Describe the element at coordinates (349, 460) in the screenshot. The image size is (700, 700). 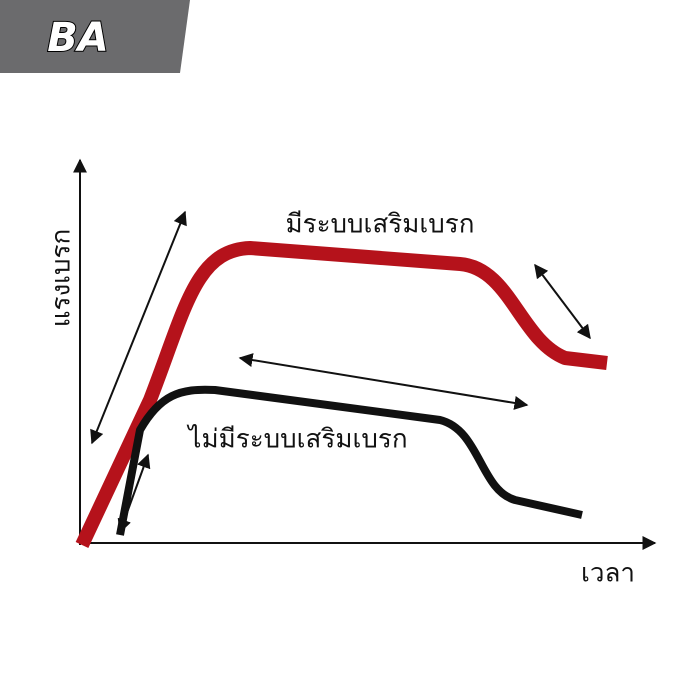
I see `curve-without-assist` at that location.